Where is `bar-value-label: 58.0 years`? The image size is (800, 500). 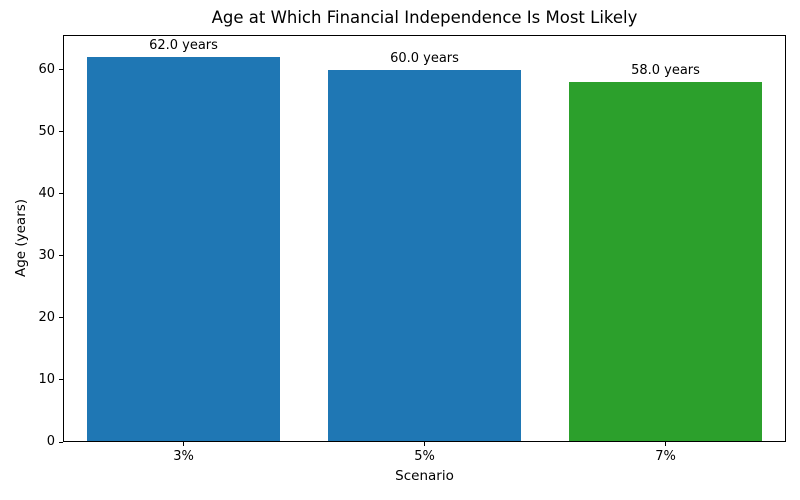
bar-value-label: 58.0 years is located at coordinates (665, 71).